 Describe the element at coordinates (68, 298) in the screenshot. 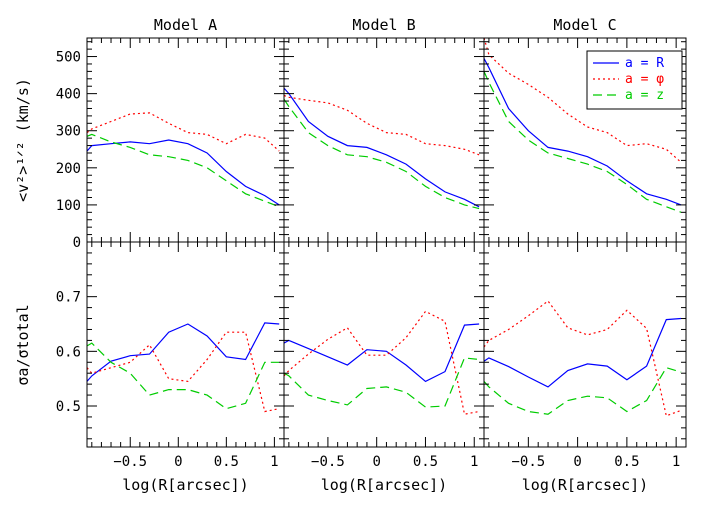

I see `y-tick-label: 0.7` at that location.